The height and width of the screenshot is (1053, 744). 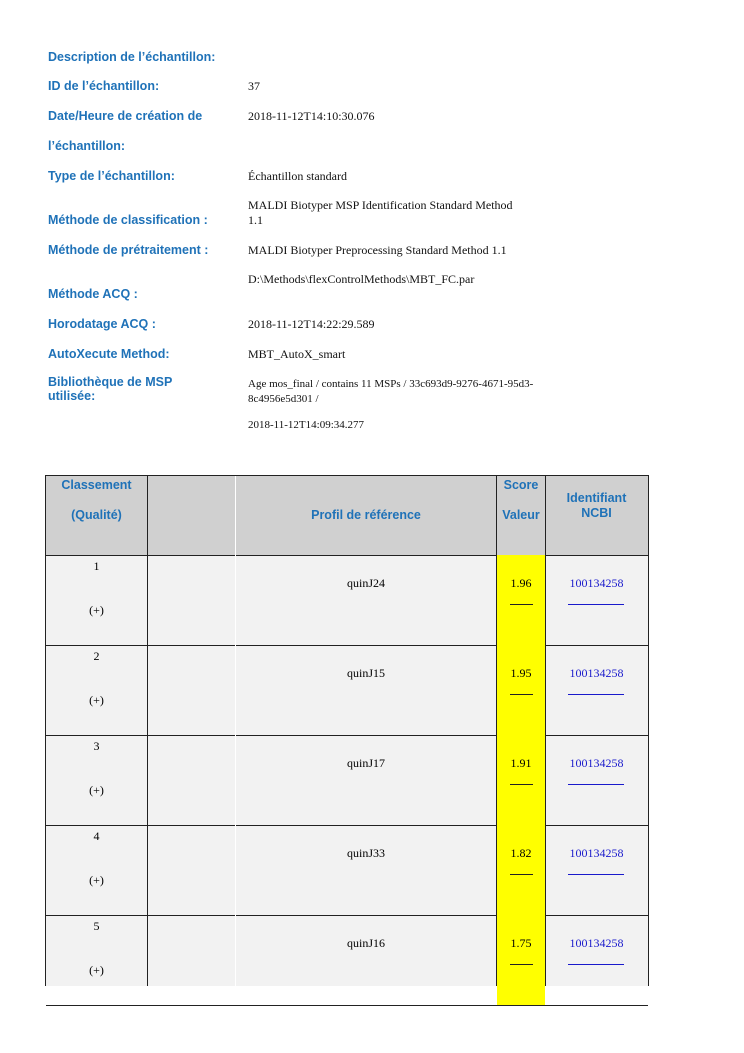 I want to click on rank: 1, so click(x=96, y=566).